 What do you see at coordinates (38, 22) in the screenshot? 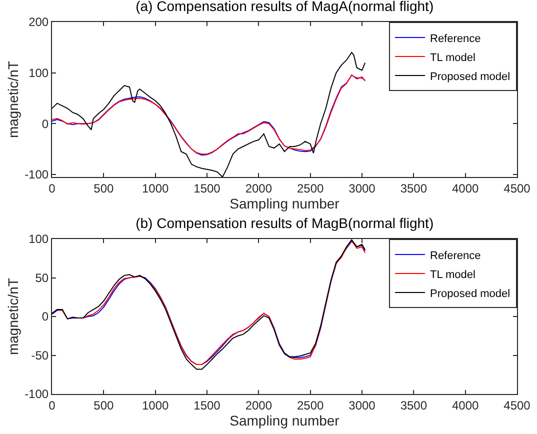
I see `y-tick-label: 200` at bounding box center [38, 22].